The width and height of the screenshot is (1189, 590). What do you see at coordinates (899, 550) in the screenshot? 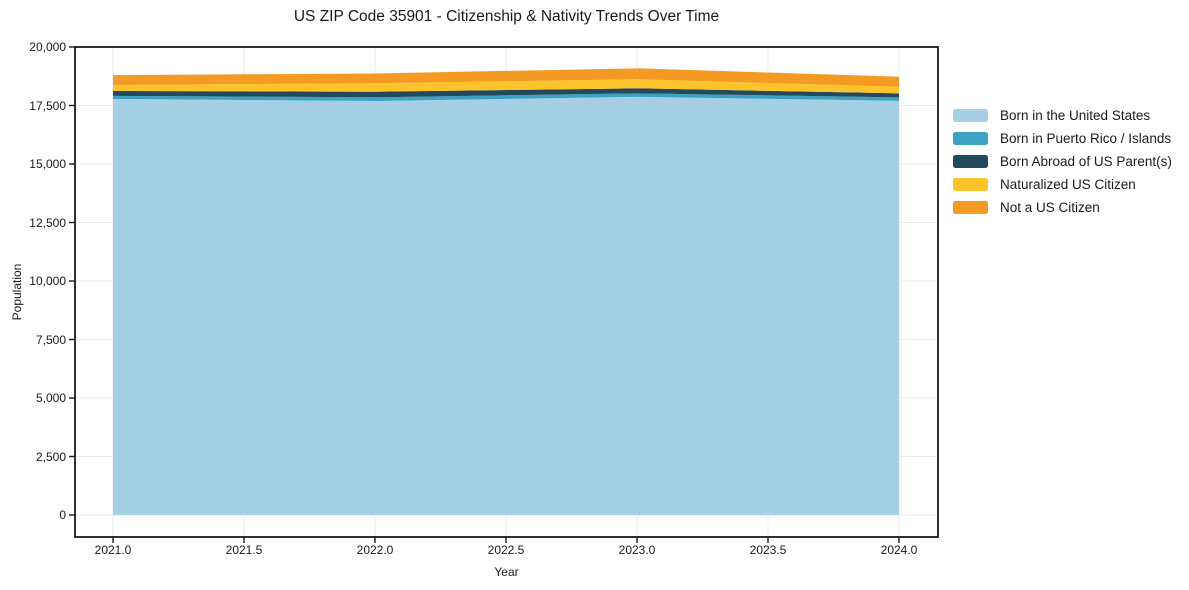
I see `x-tick-label: 2024.0` at bounding box center [899, 550].